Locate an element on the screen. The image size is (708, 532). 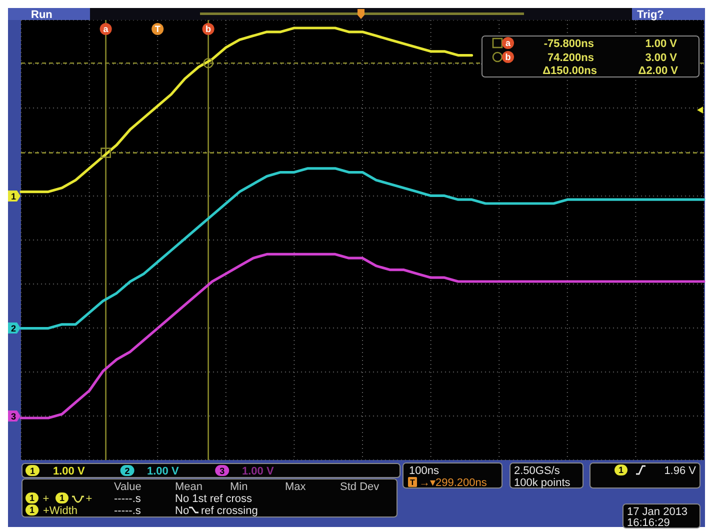
text: →▾299.200ns is located at coordinates (453, 483).